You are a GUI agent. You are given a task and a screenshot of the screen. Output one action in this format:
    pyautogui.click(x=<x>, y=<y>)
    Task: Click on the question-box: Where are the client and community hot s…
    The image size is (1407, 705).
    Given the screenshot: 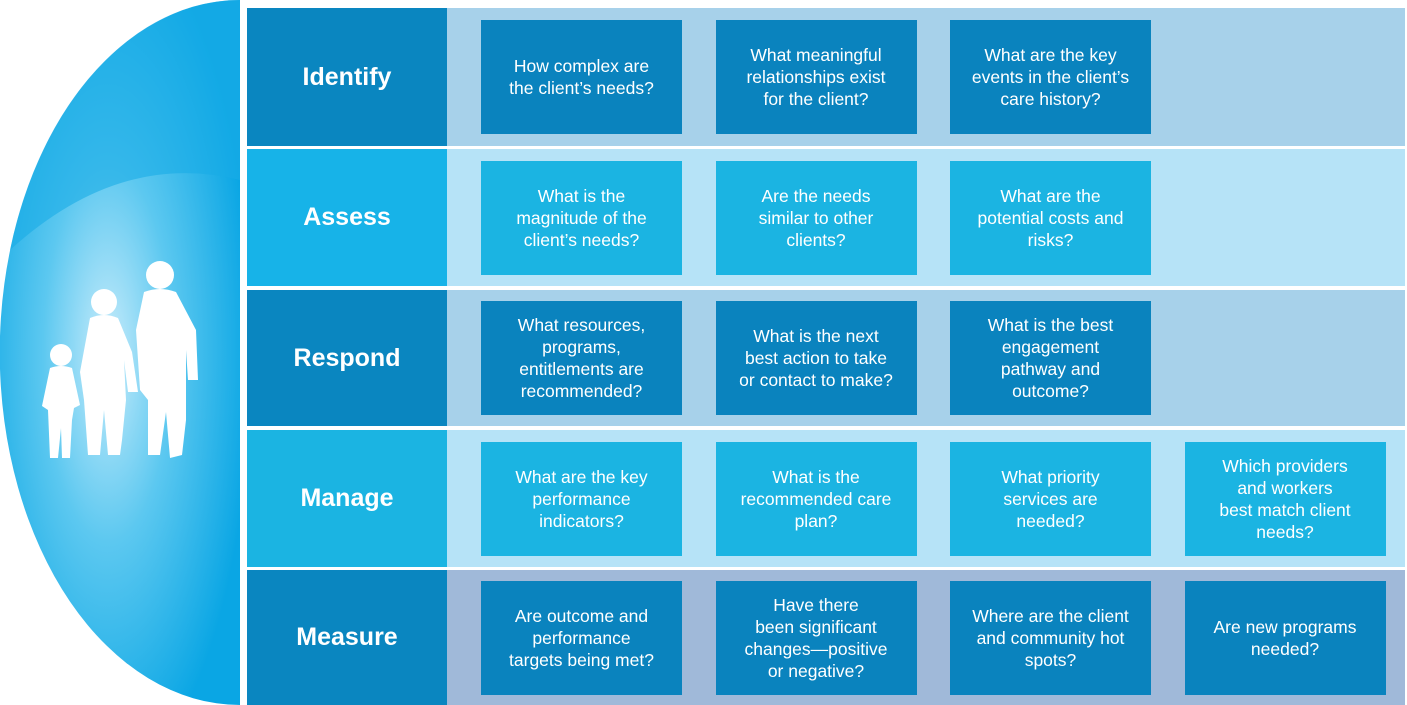 What is the action you would take?
    pyautogui.click(x=1050, y=637)
    